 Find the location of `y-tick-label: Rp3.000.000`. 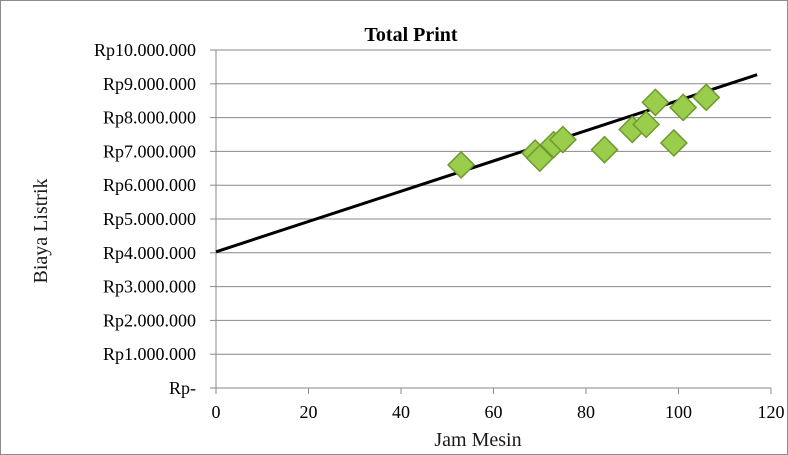

y-tick-label: Rp3.000.000 is located at coordinates (149, 287).